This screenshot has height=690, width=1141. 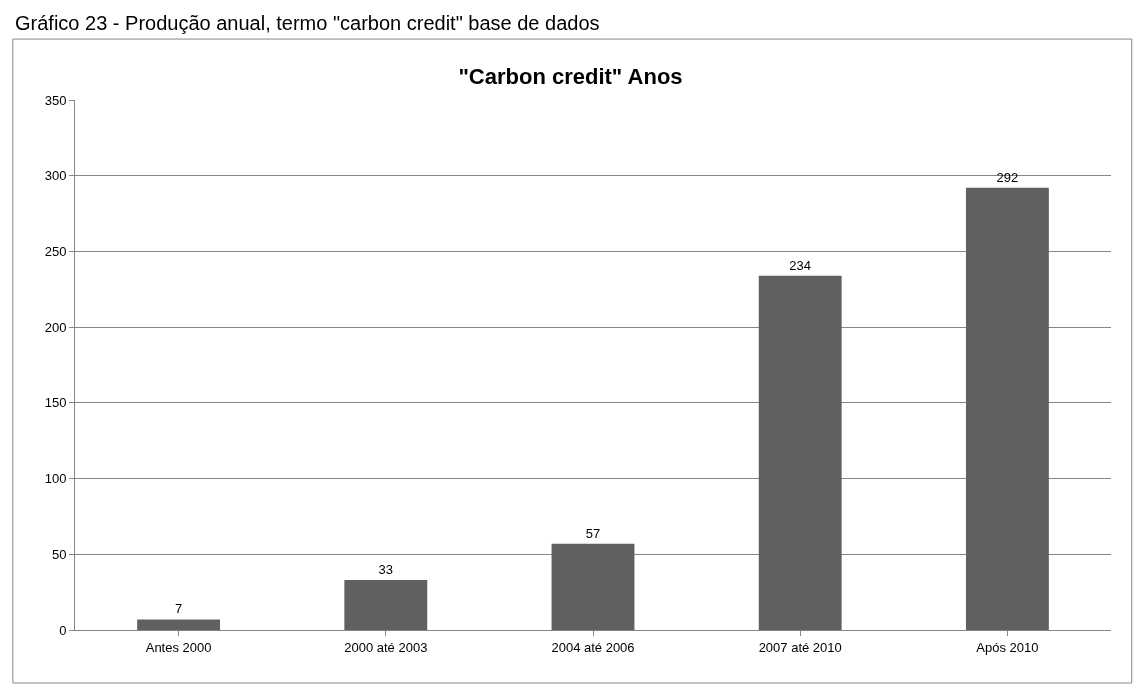 What do you see at coordinates (307, 23) in the screenshot?
I see `text: Gráfico 23 - Produção anual, termo "carbon credit" base de dados` at bounding box center [307, 23].